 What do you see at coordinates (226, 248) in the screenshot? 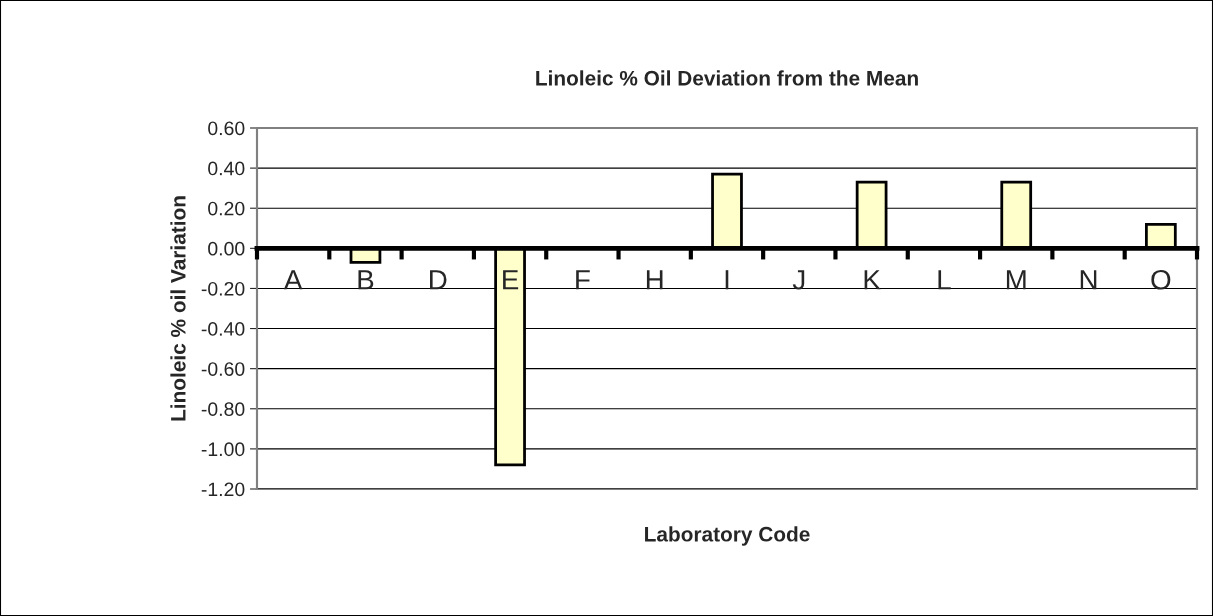
I see `y-tick-label: 0.00` at bounding box center [226, 248].